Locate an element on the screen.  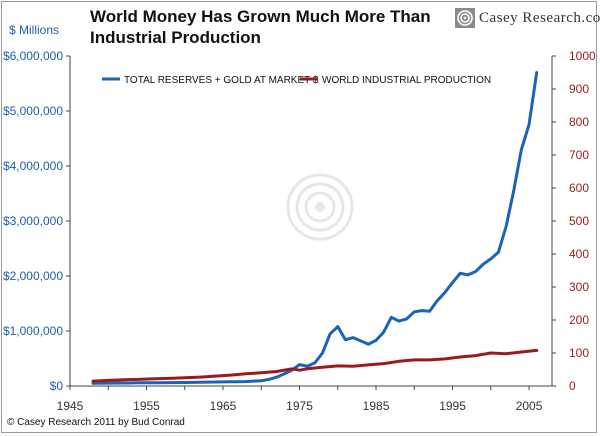
left-tick-label: $1,000,000 is located at coordinates (33, 331).